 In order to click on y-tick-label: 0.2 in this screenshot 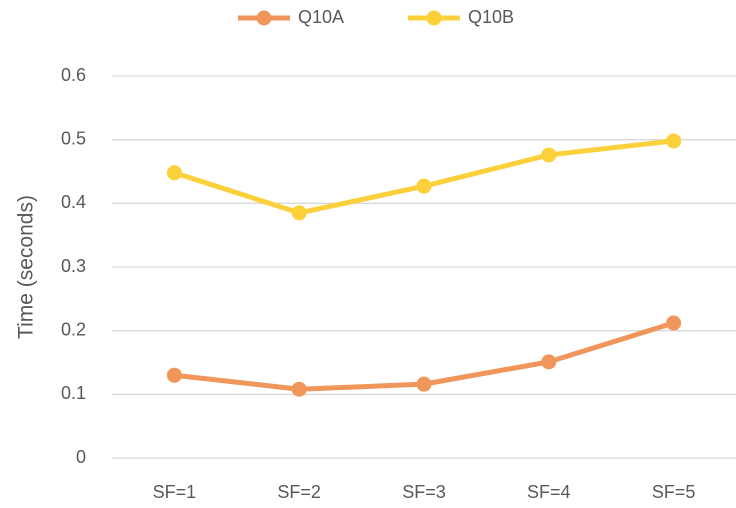, I will do `click(73, 329)`.